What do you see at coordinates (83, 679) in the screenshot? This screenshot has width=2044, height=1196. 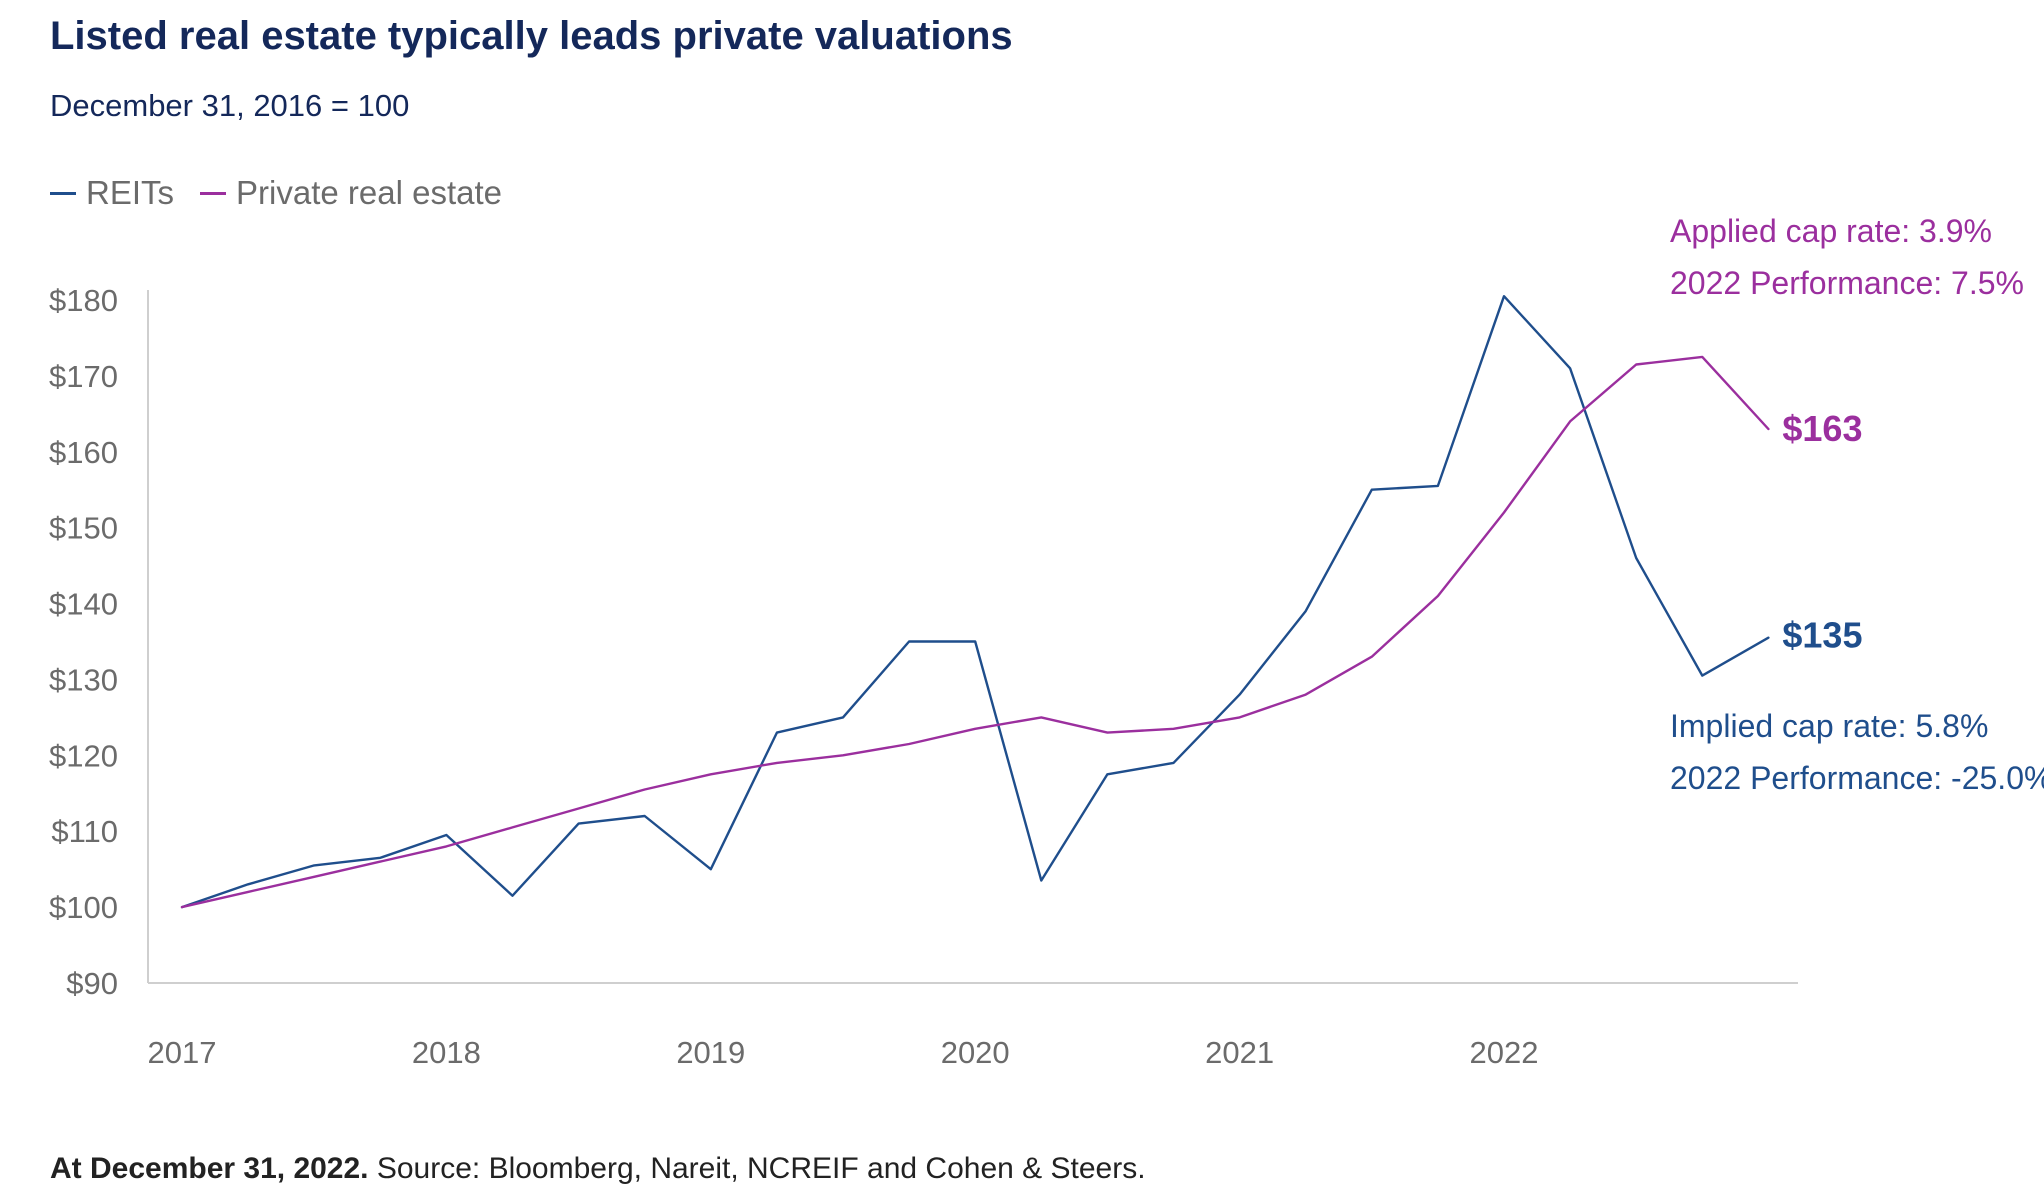 I see `y-tick-label: $130` at bounding box center [83, 679].